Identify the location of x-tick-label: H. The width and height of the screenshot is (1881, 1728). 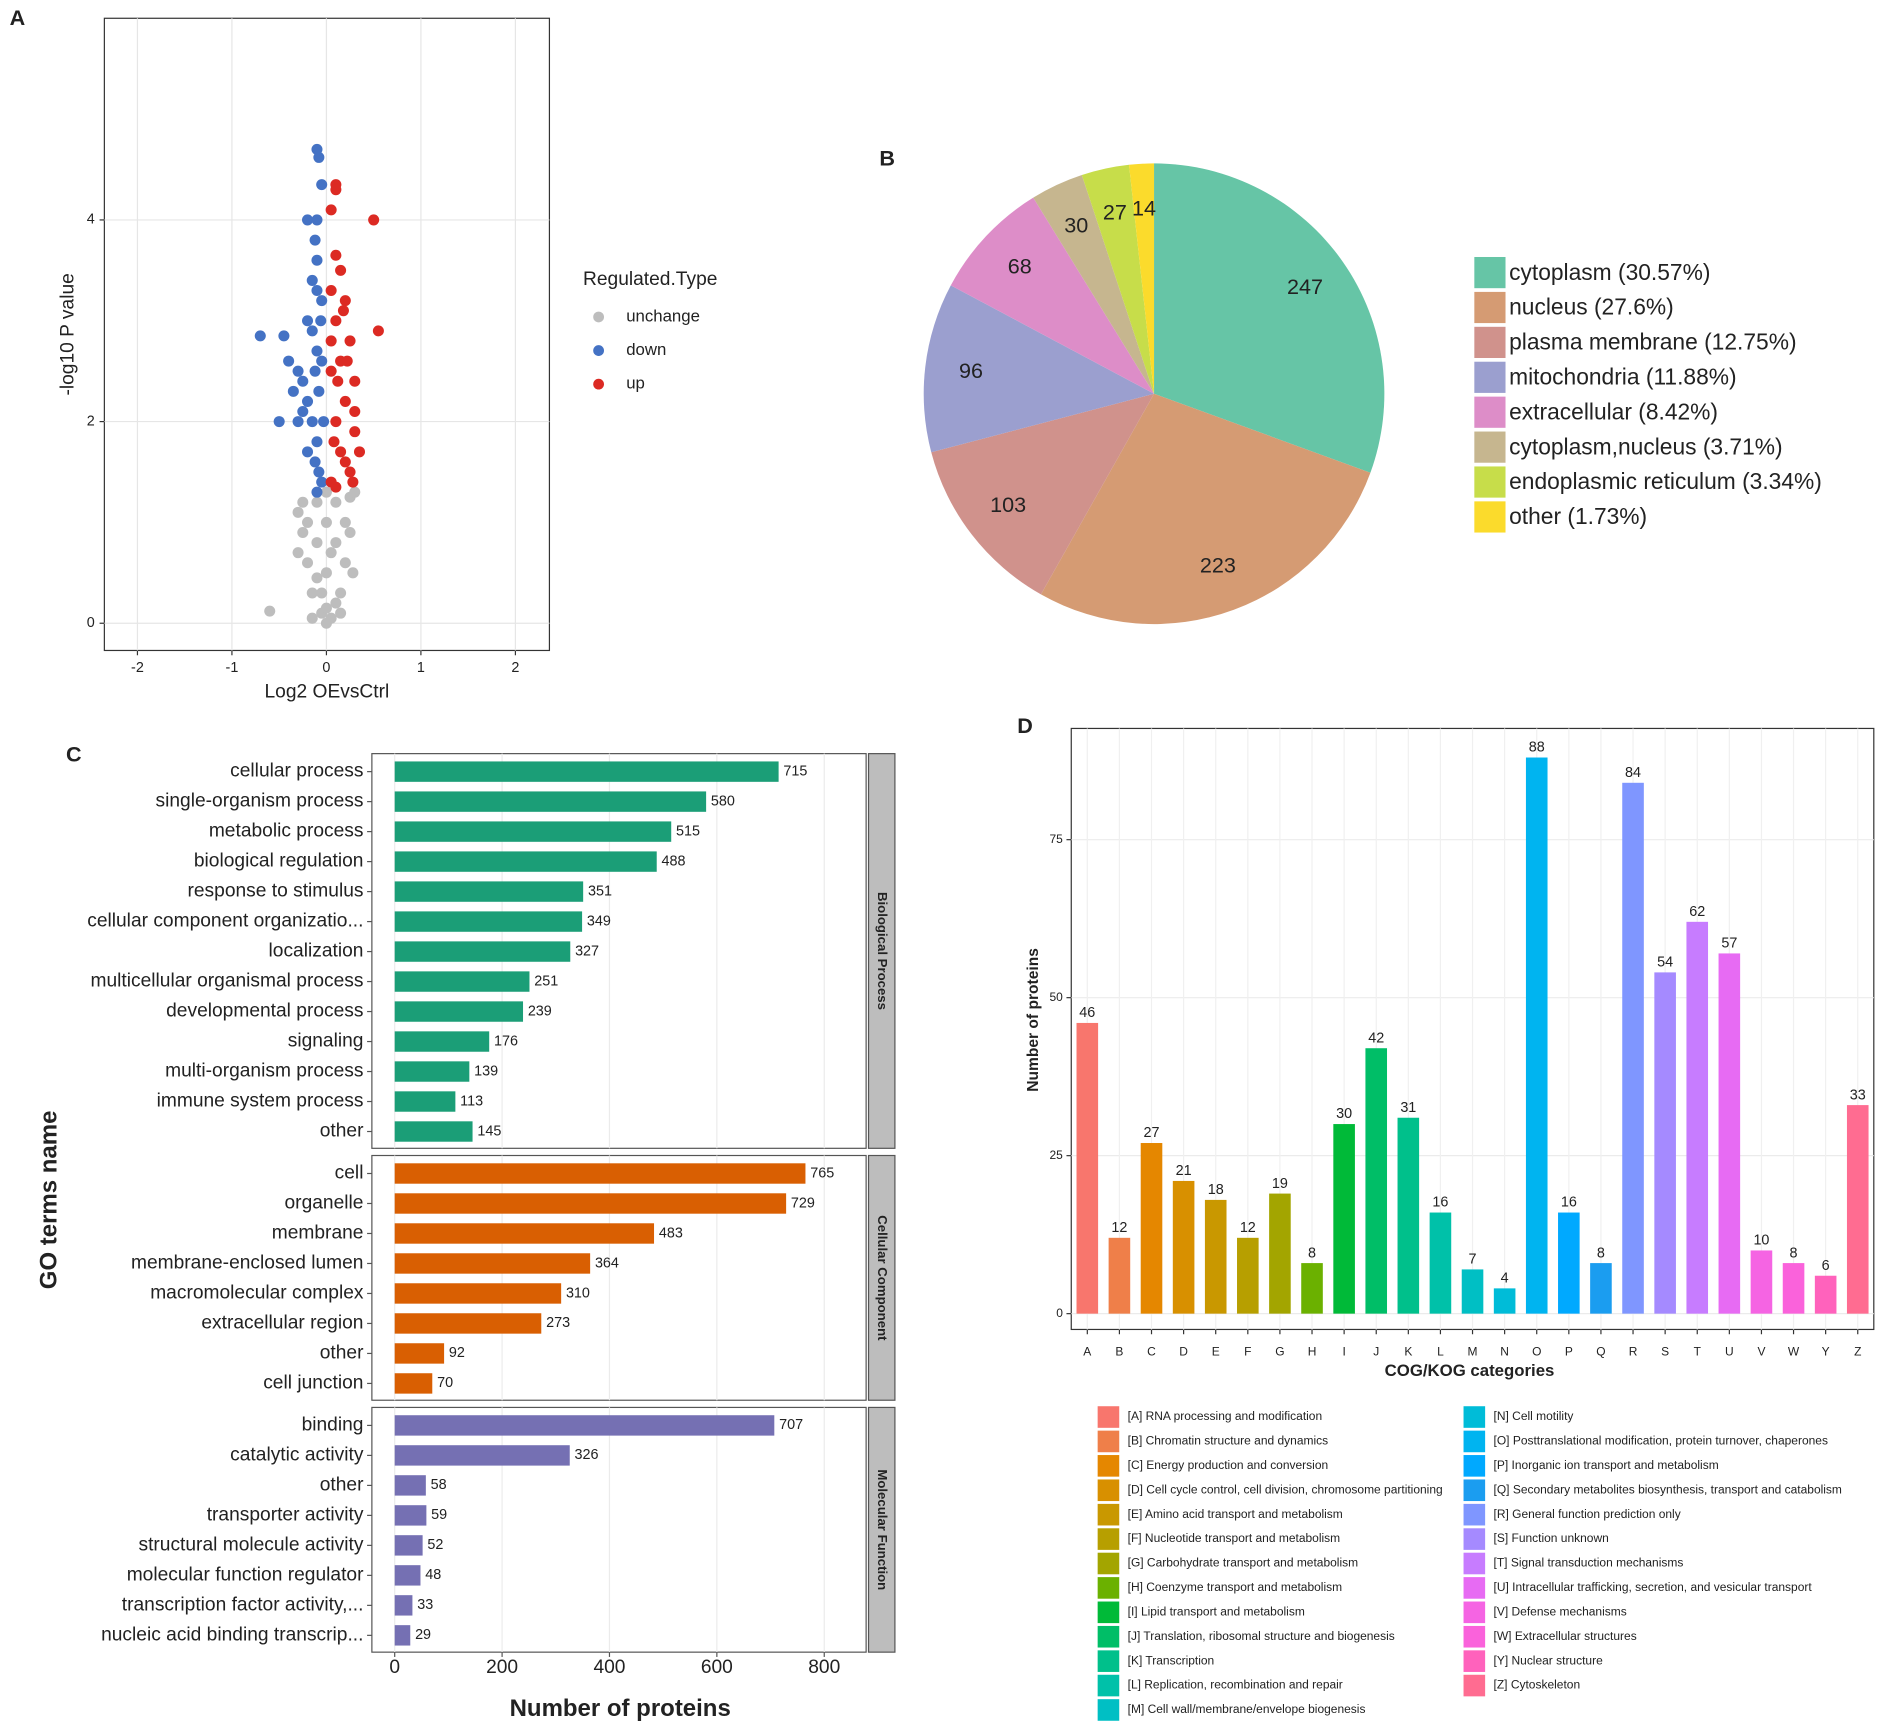
(1312, 1351).